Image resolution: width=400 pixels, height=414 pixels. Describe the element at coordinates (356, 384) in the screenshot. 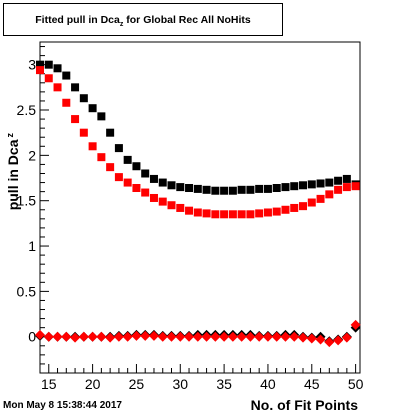

I see `x-tick-label: 50` at that location.